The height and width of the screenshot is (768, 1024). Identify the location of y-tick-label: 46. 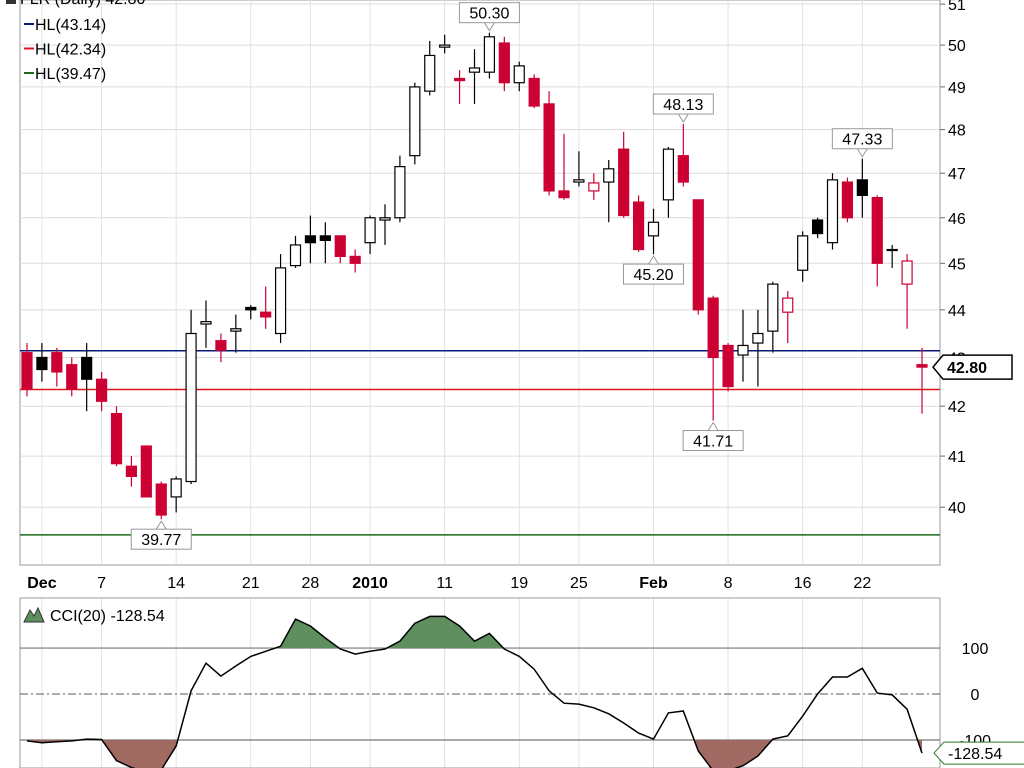
(957, 219).